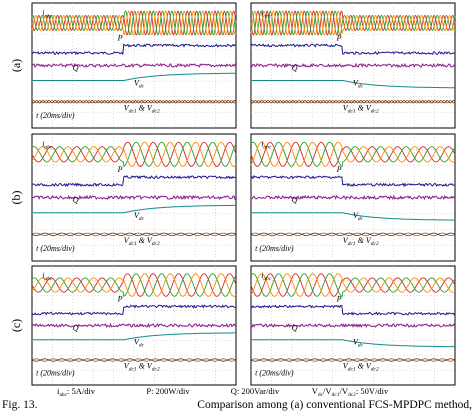 This screenshot has height=412, width=474. I want to click on scale-legend: iabc​: 5A/div, so click(76, 392).